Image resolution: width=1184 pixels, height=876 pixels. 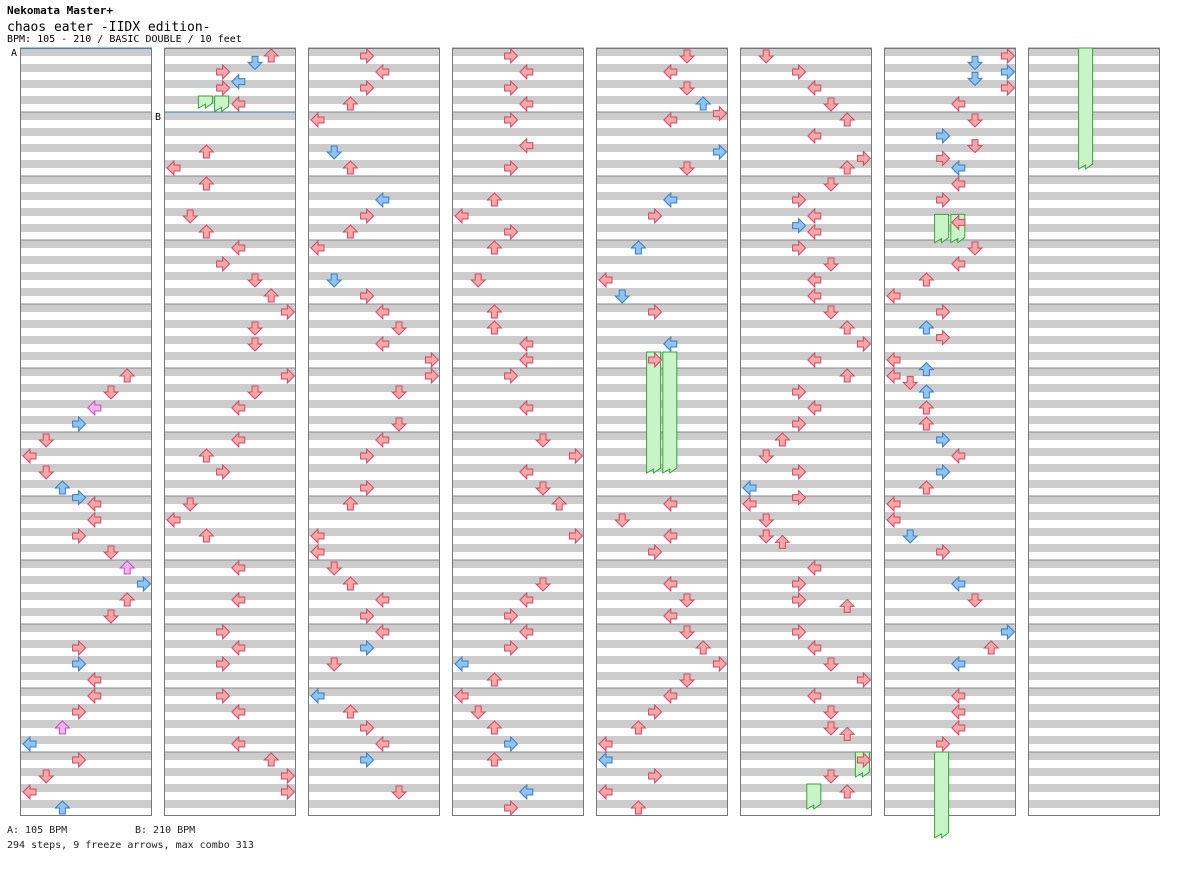 I want to click on chart-column, so click(x=518, y=431).